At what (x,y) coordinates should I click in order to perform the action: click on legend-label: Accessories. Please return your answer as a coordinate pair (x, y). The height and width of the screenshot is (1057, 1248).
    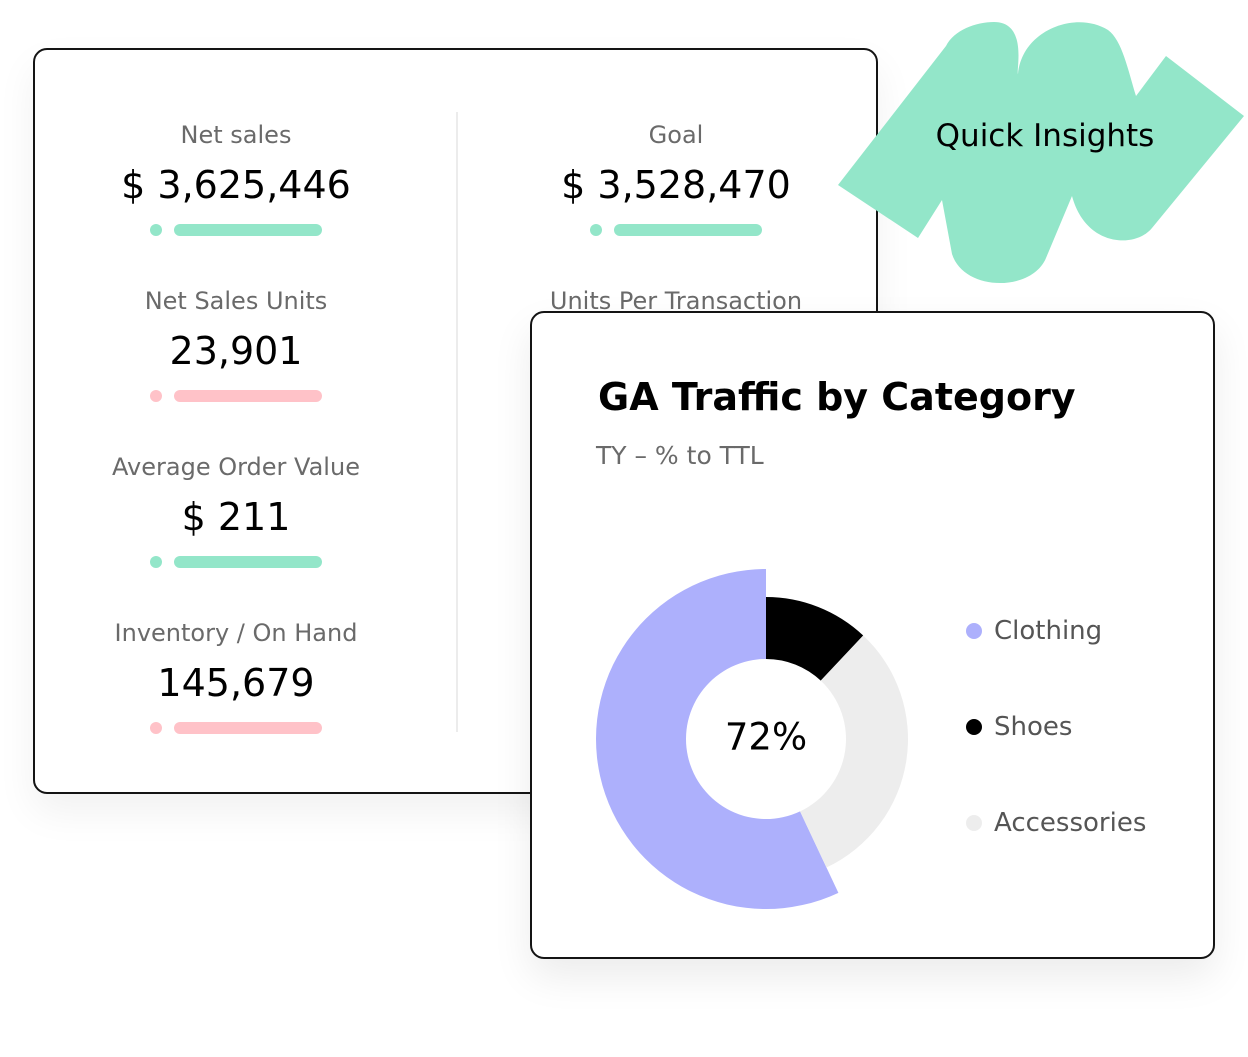
    Looking at the image, I should click on (1070, 823).